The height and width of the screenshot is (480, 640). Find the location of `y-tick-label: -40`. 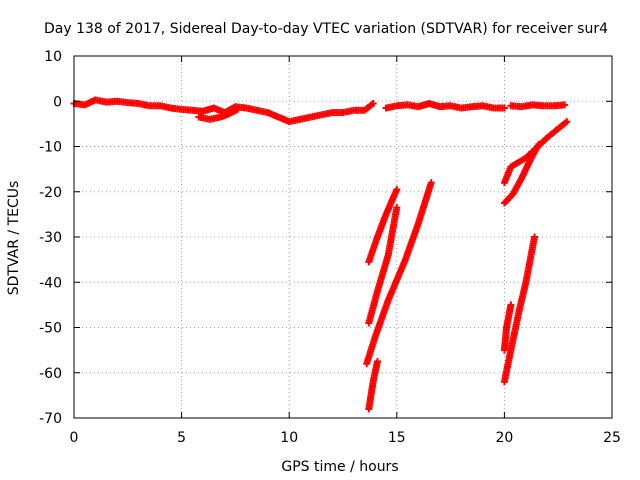

y-tick-label: -40 is located at coordinates (50, 283).